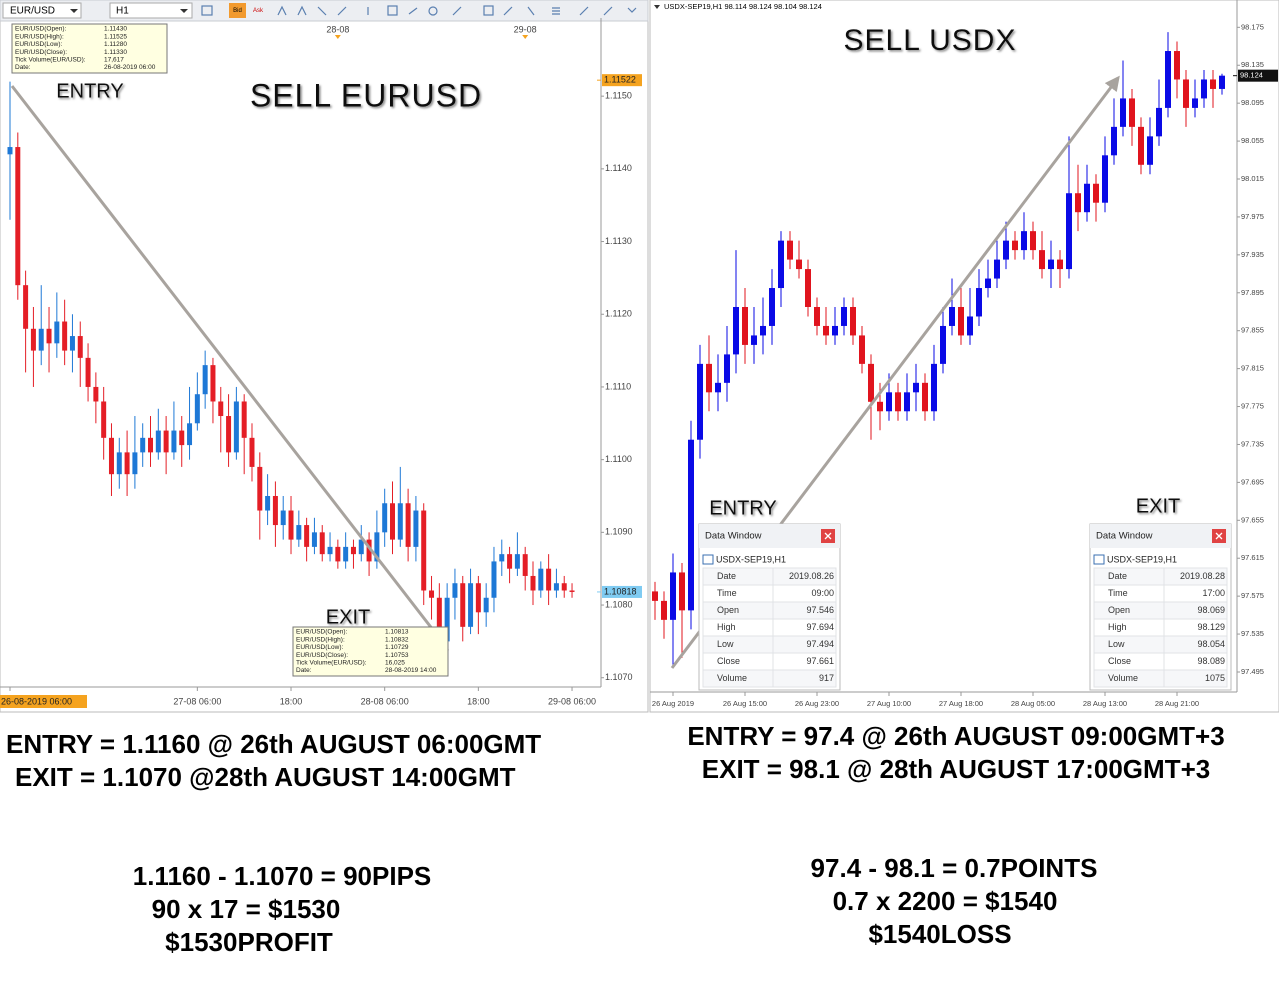 The height and width of the screenshot is (981, 1279). Describe the element at coordinates (1160, 678) in the screenshot. I see `data-row` at that location.